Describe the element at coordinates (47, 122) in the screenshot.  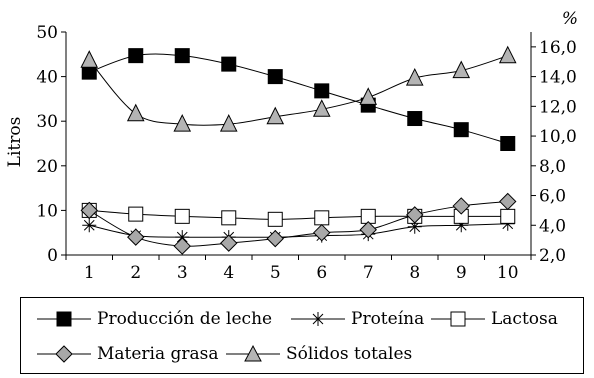
I see `y-left-tick-label: 30` at that location.